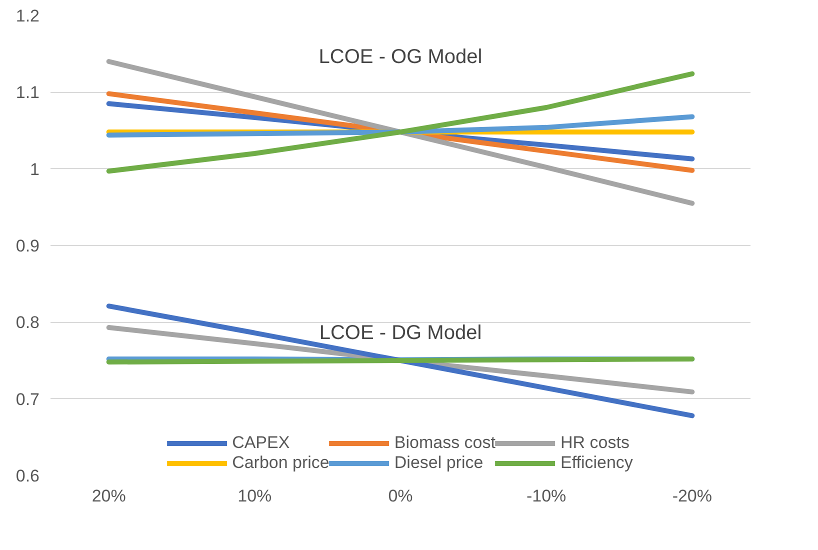 The height and width of the screenshot is (550, 818). Describe the element at coordinates (692, 496) in the screenshot. I see `x-tick-label: -20%` at that location.